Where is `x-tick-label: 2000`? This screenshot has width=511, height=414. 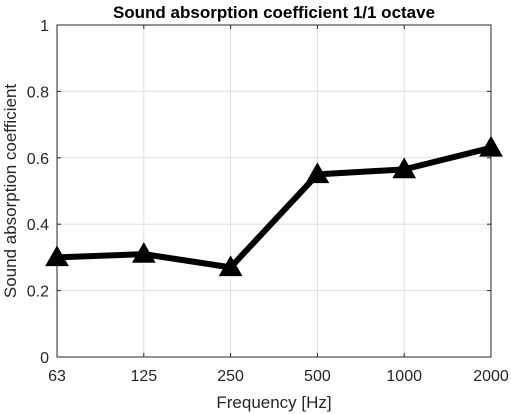 x-tick-label: 2000 is located at coordinates (491, 376).